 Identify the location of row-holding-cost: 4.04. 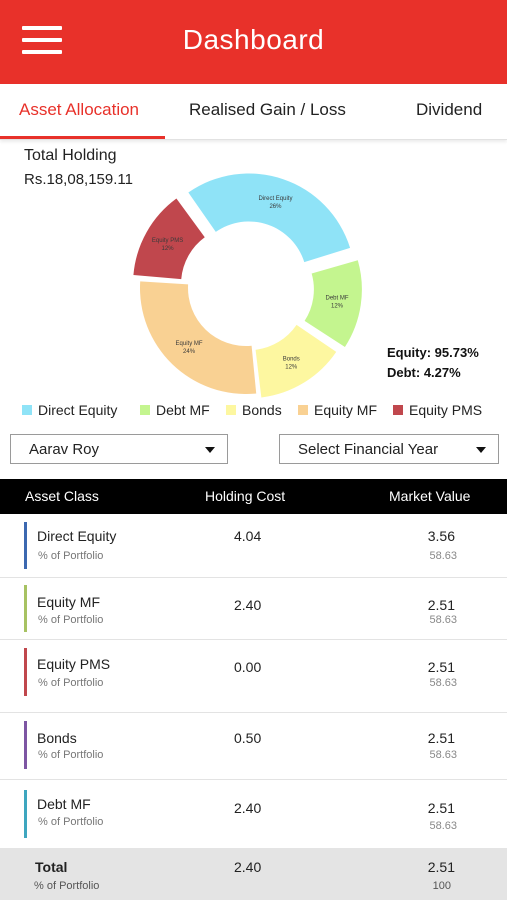
(248, 536).